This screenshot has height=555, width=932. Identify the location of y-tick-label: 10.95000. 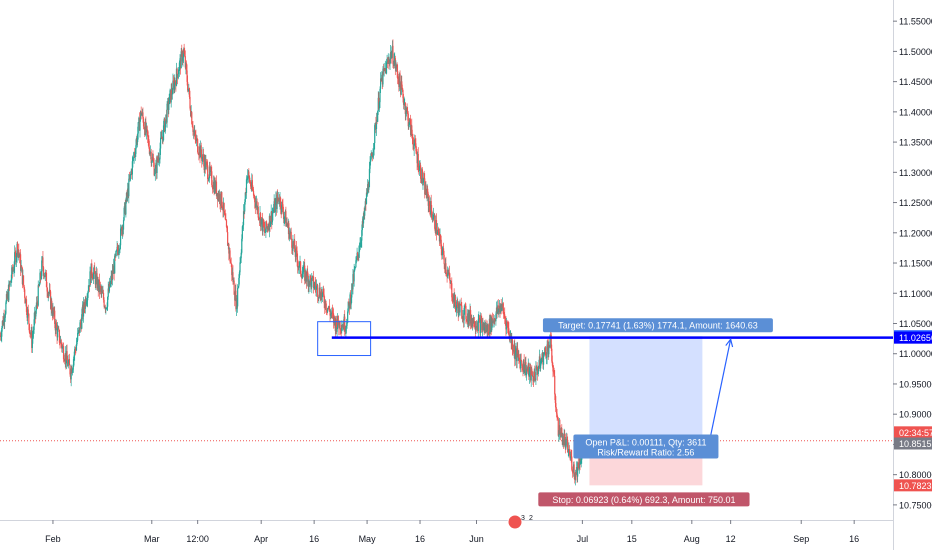
(915, 384).